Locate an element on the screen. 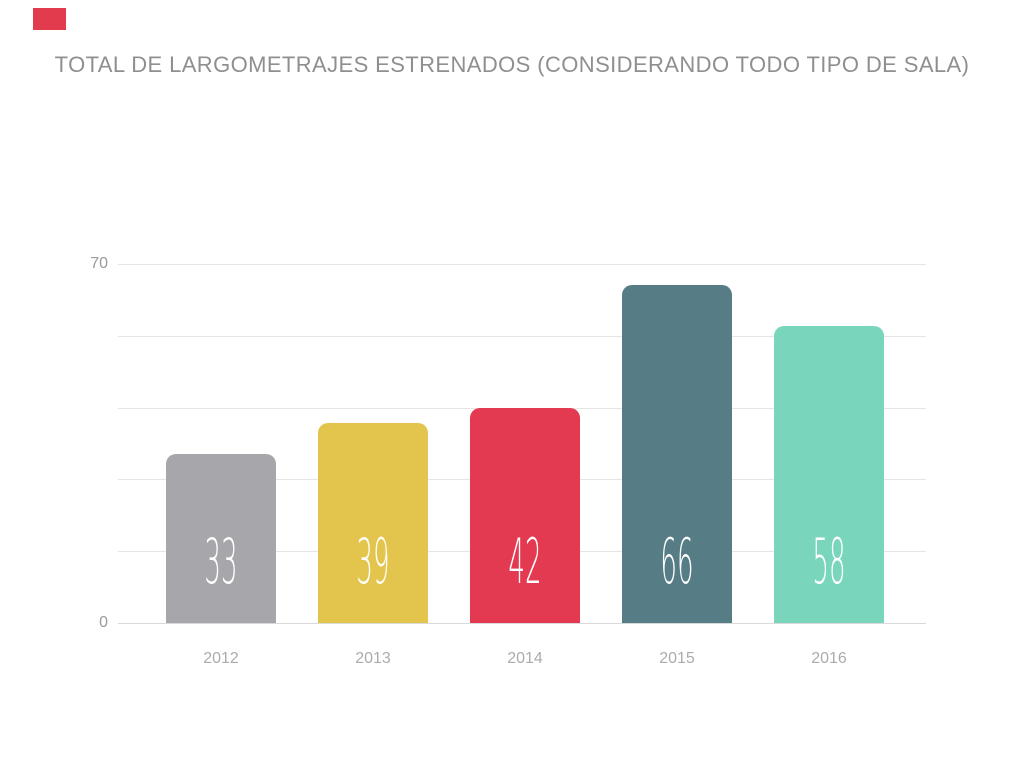 The width and height of the screenshot is (1024, 768). x-axis-label-2013: 2013 is located at coordinates (373, 658).